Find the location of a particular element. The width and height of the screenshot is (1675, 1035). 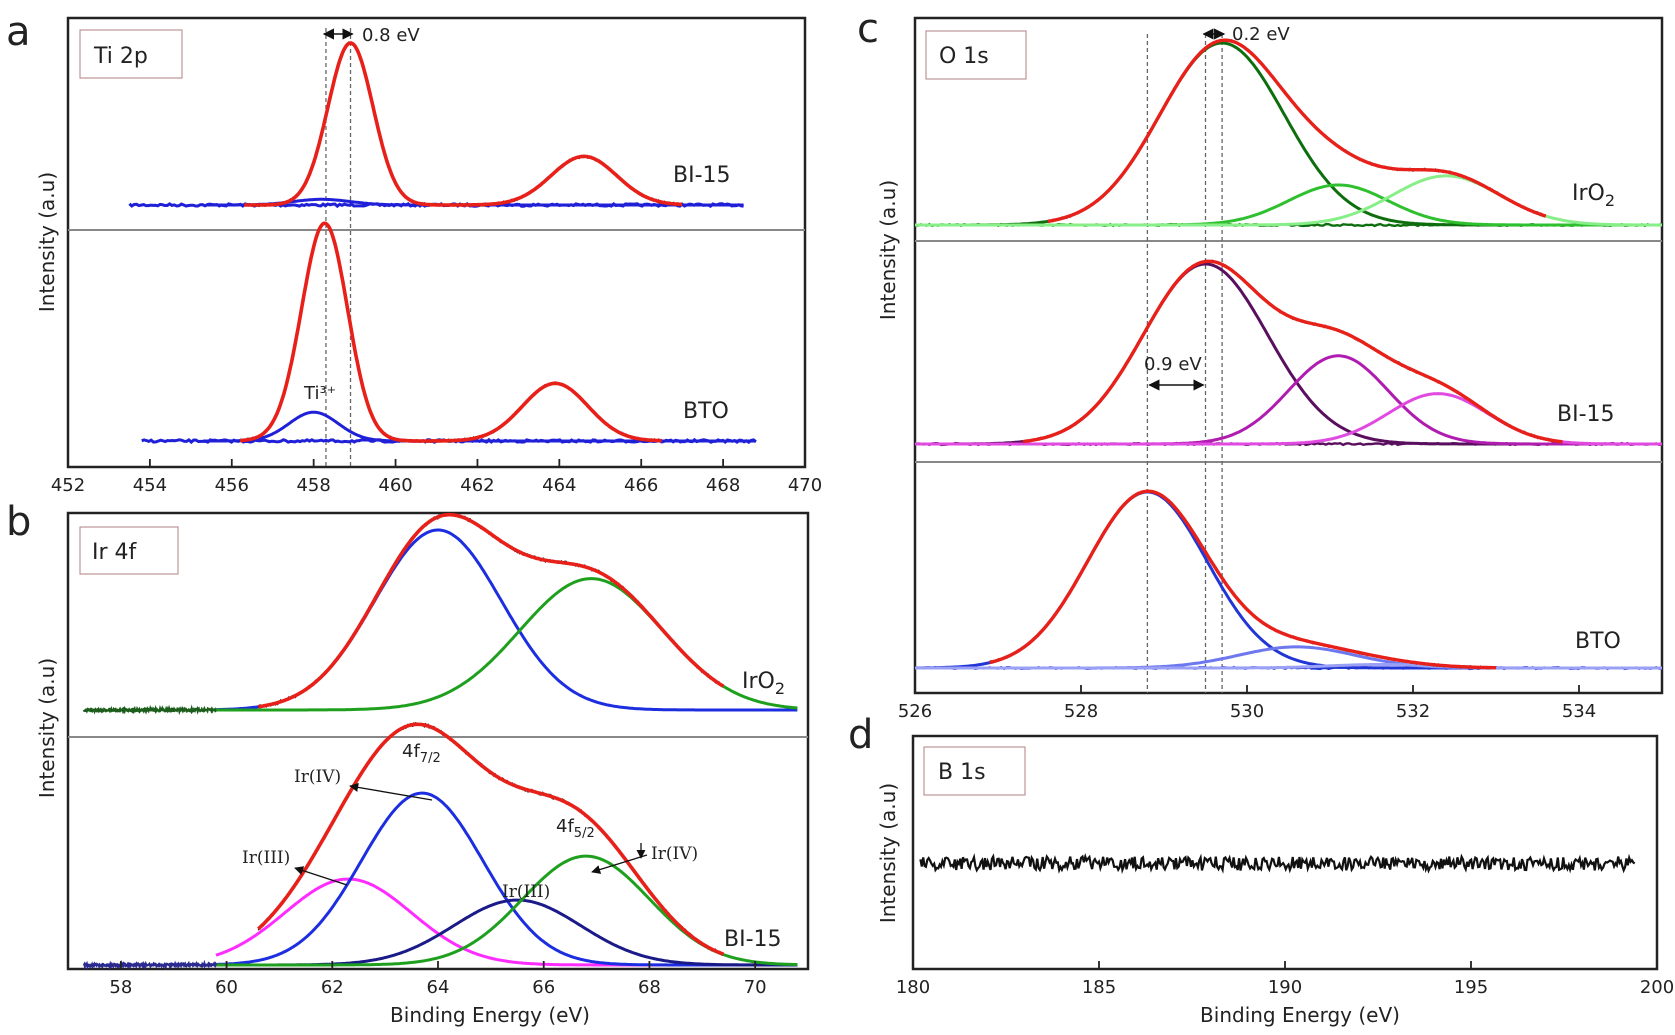

panel-b-tick-label-70: 70 is located at coordinates (755, 987).